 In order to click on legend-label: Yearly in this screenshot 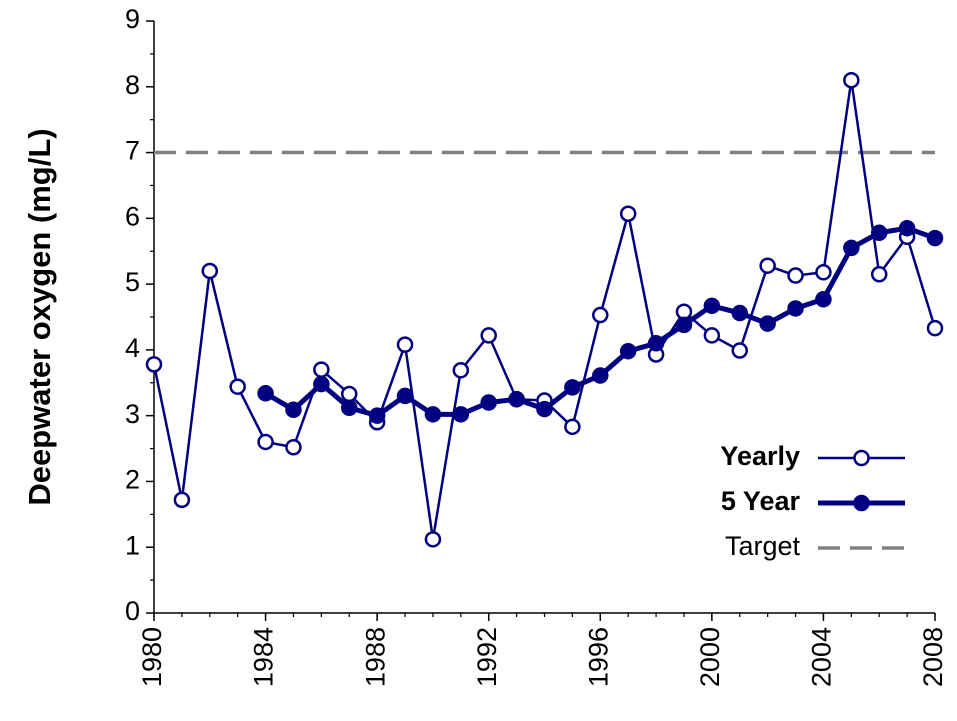, I will do `click(760, 456)`.